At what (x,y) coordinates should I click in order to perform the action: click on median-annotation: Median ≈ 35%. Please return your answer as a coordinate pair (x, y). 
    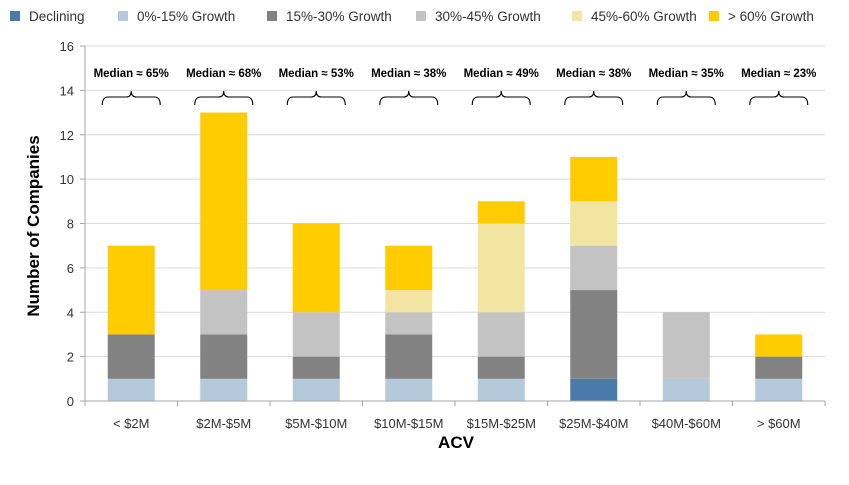
    Looking at the image, I should click on (686, 87).